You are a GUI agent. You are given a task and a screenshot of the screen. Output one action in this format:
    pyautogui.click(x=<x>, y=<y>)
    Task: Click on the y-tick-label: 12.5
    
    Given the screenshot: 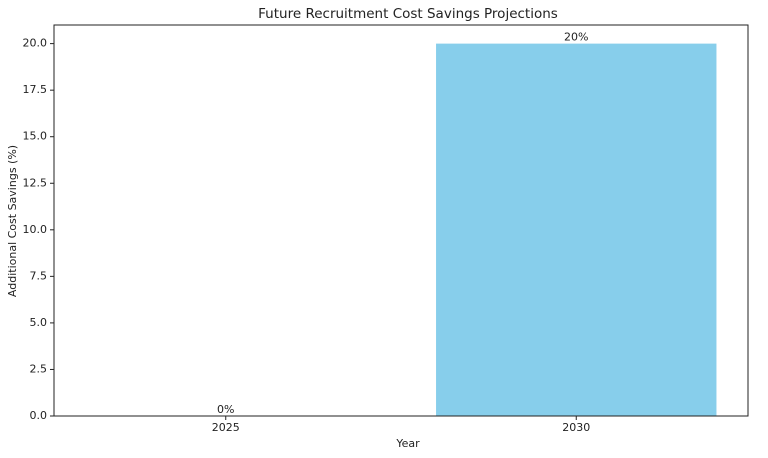 What is the action you would take?
    pyautogui.click(x=35, y=182)
    